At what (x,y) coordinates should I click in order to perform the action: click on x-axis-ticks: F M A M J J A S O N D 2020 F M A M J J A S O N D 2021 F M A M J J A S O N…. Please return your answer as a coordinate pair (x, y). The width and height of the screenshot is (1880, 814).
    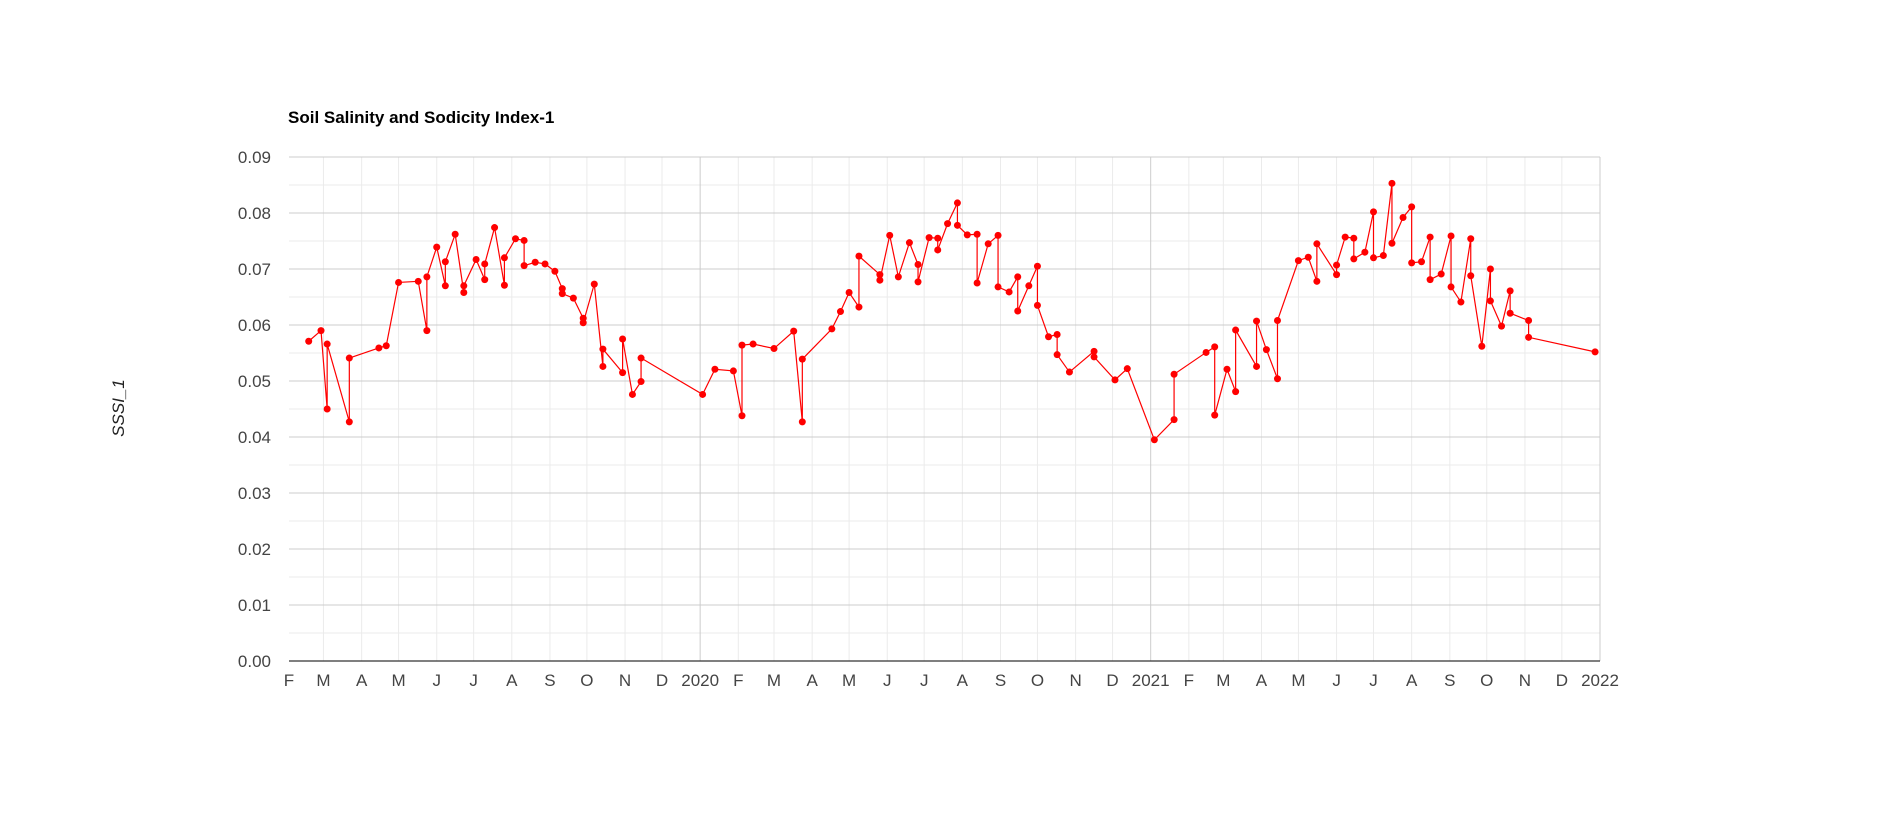
    Looking at the image, I should click on (951, 680).